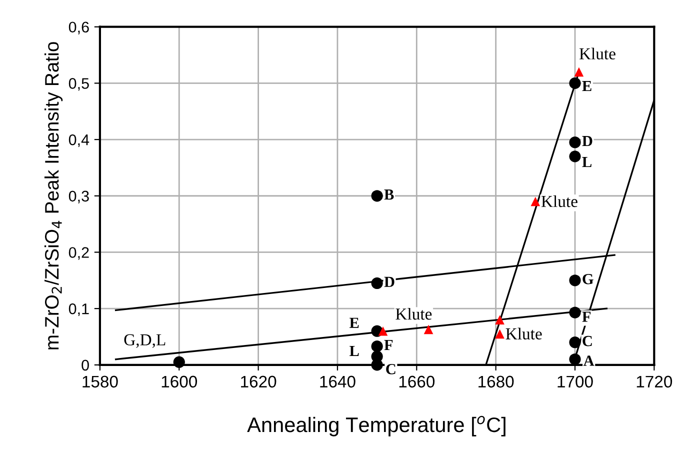 The image size is (680, 455). Describe the element at coordinates (389, 195) in the screenshot. I see `annotation: B` at that location.